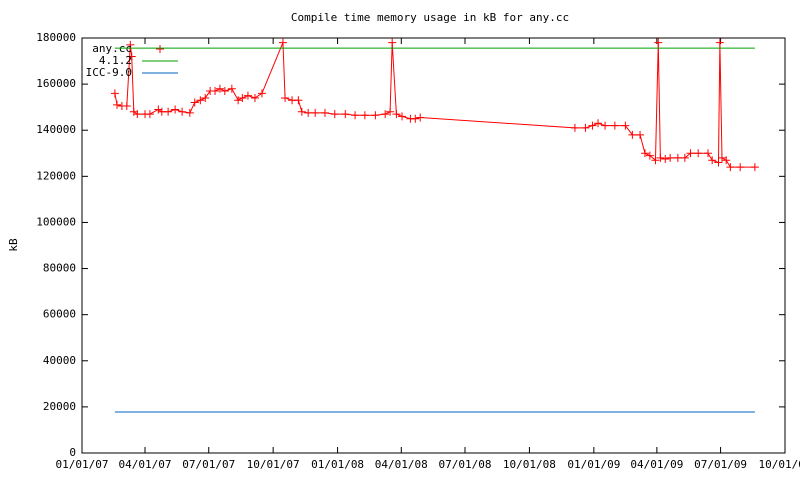  Describe the element at coordinates (273, 464) in the screenshot. I see `x-tick-label: 10/01/07` at that location.